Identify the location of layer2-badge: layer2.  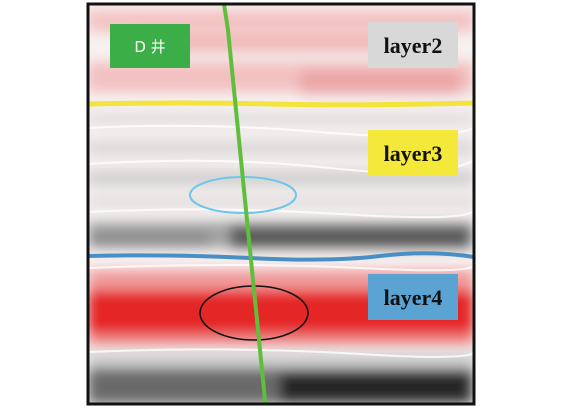
(413, 45).